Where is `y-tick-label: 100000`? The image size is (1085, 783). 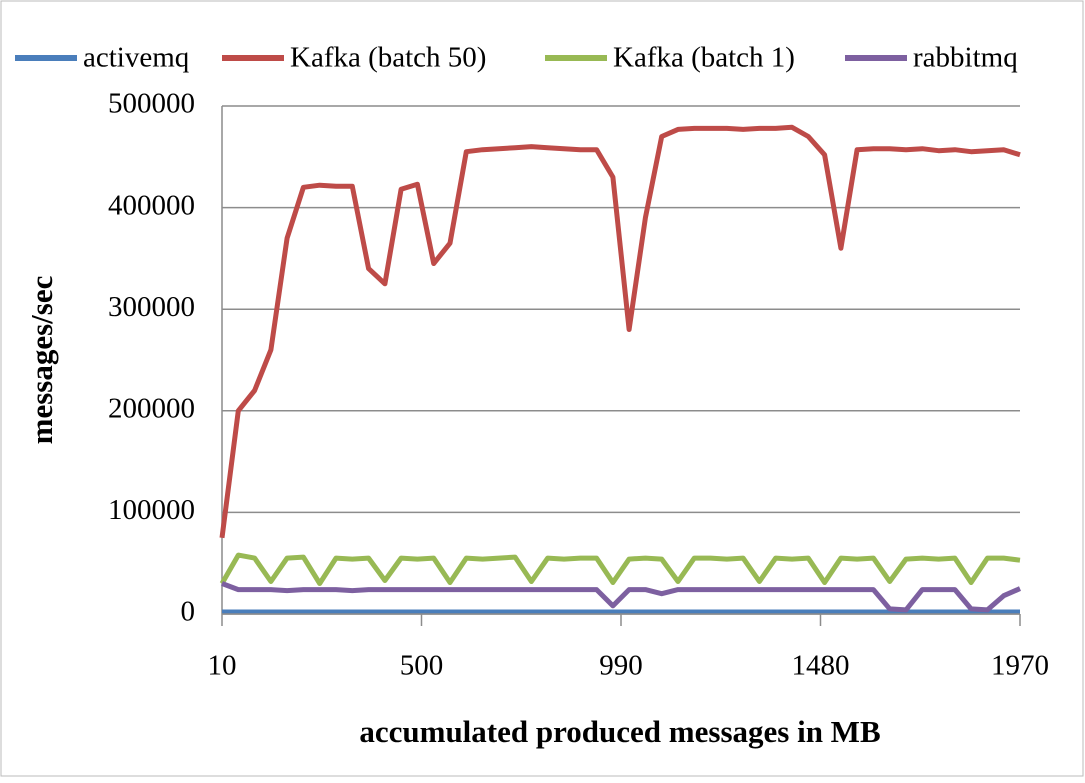
y-tick-label: 100000 is located at coordinates (151, 510).